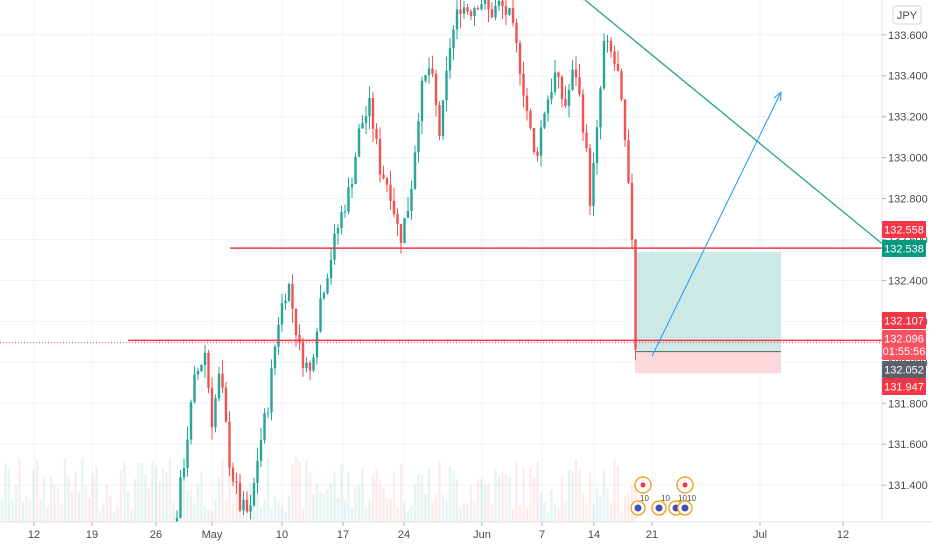 The image size is (932, 555). I want to click on time-tick-label: 12, so click(843, 535).